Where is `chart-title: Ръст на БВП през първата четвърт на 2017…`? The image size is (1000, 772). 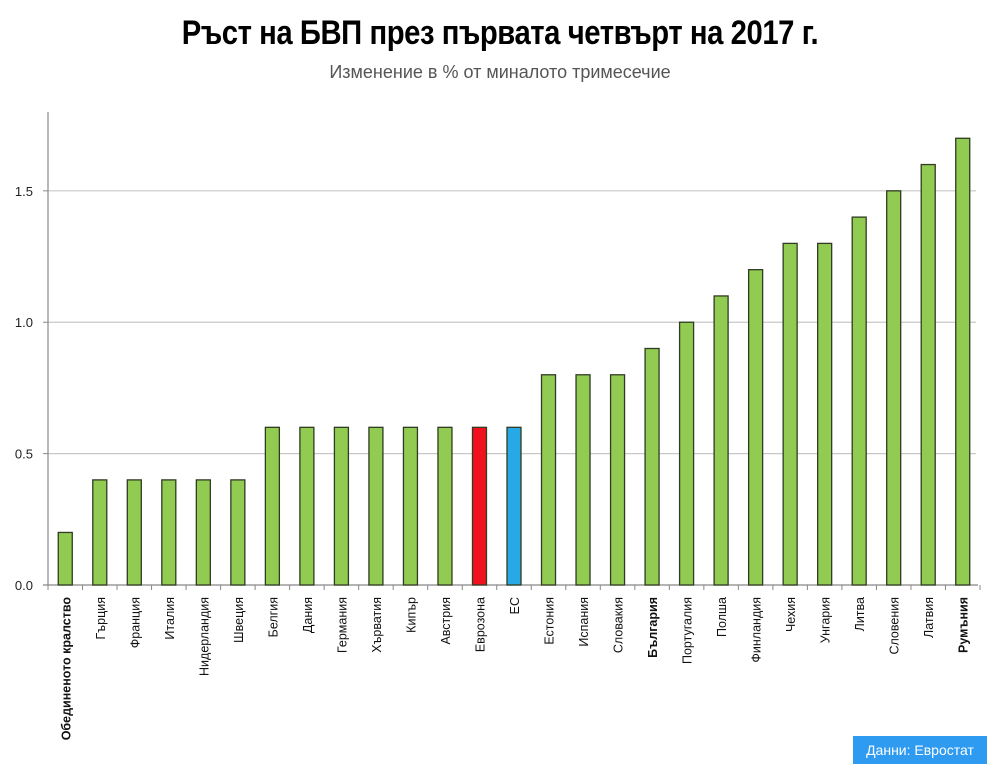
chart-title: Ръст на БВП през първата четвърт на 2017… is located at coordinates (500, 33).